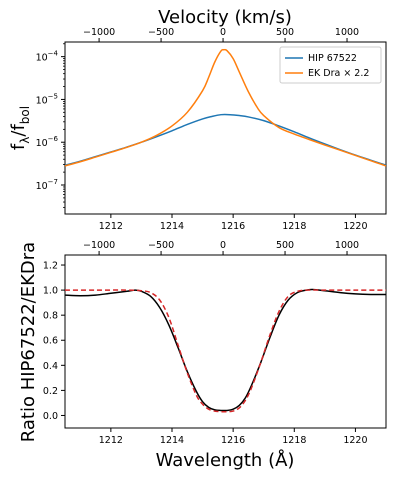  I want to click on top-y-tick-label: 10⁻⁴, so click(47, 57).